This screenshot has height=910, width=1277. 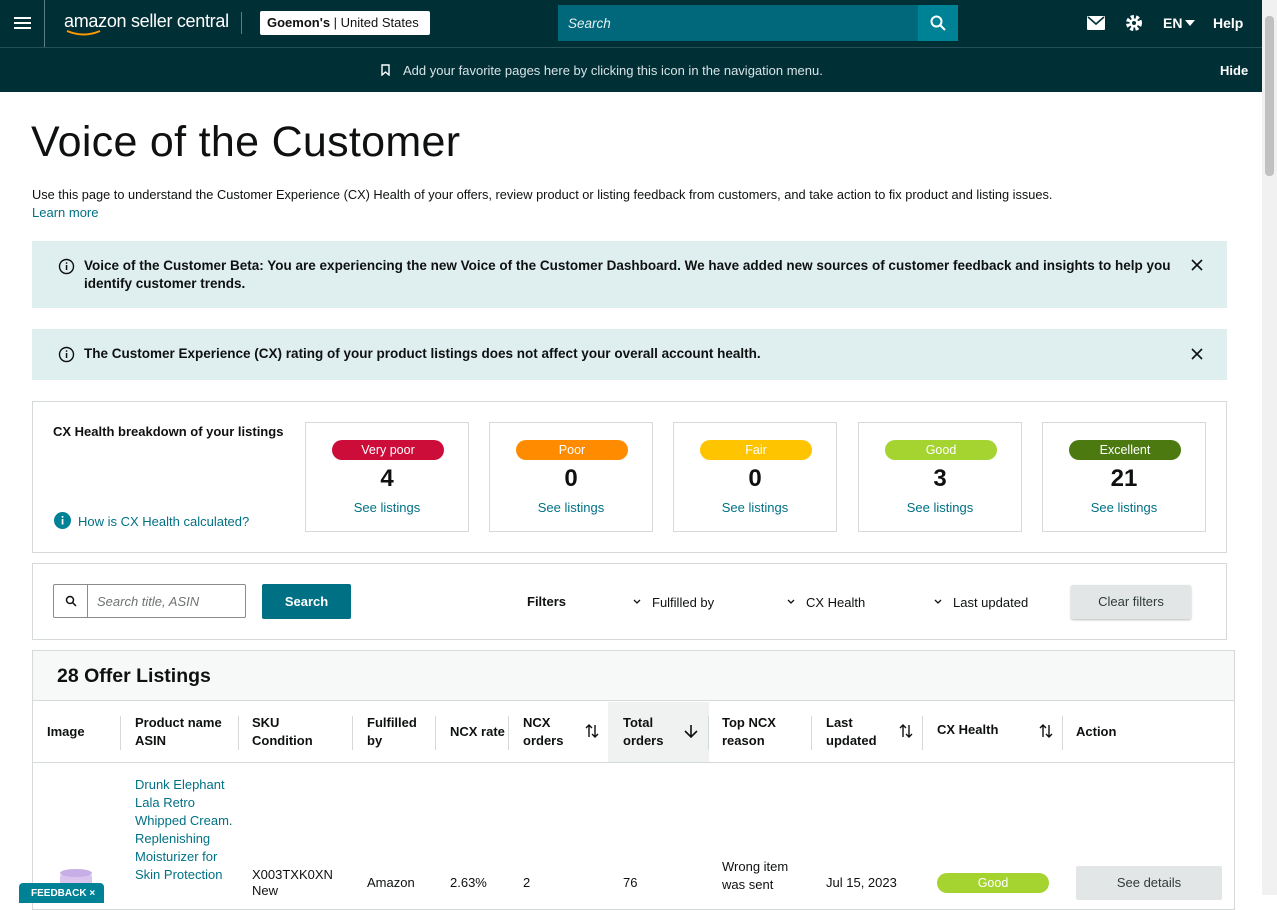 What do you see at coordinates (282, 732) in the screenshot?
I see `column-header: SKU Condition` at bounding box center [282, 732].